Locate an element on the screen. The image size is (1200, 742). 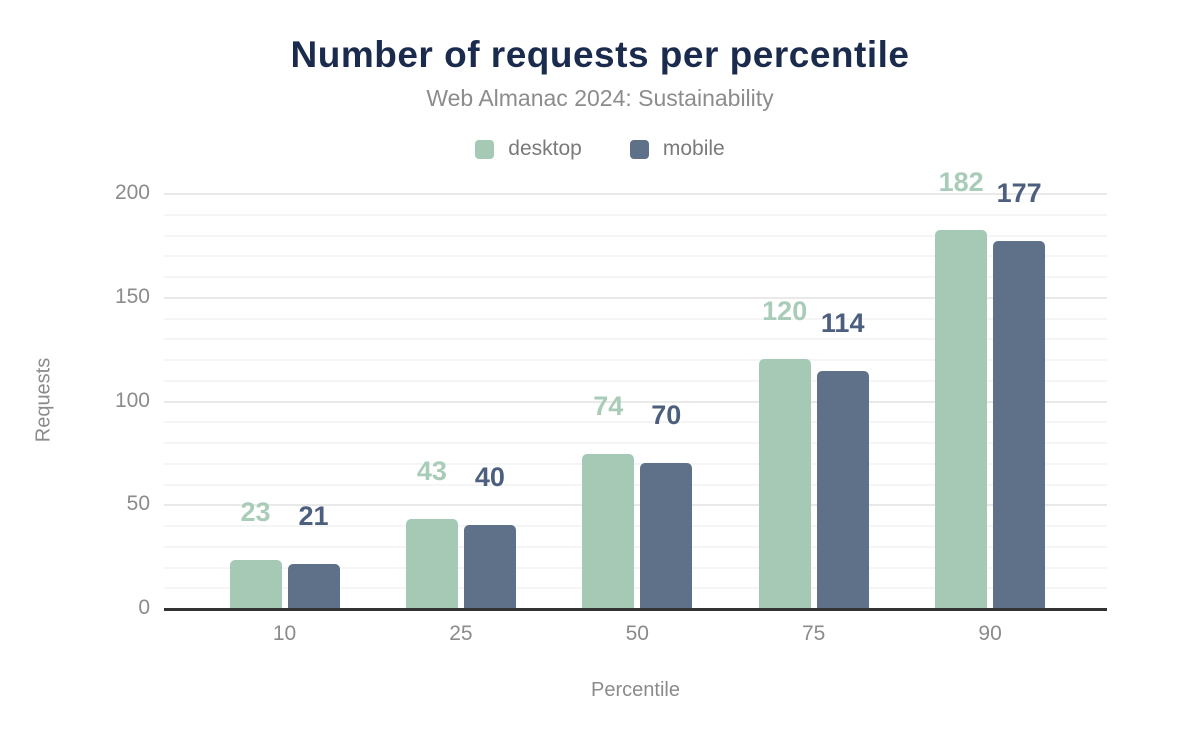
x-axis-title: Percentile is located at coordinates (635, 690).